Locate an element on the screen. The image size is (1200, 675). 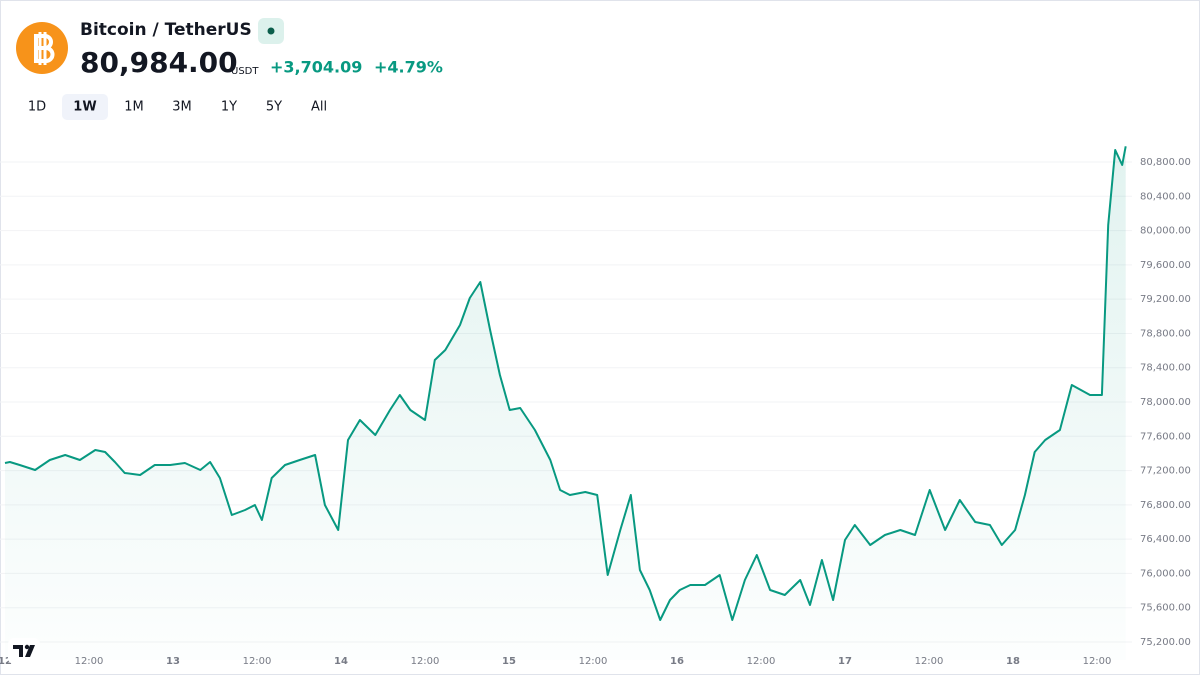
range-tab-bg is located at coordinates (85, 107).